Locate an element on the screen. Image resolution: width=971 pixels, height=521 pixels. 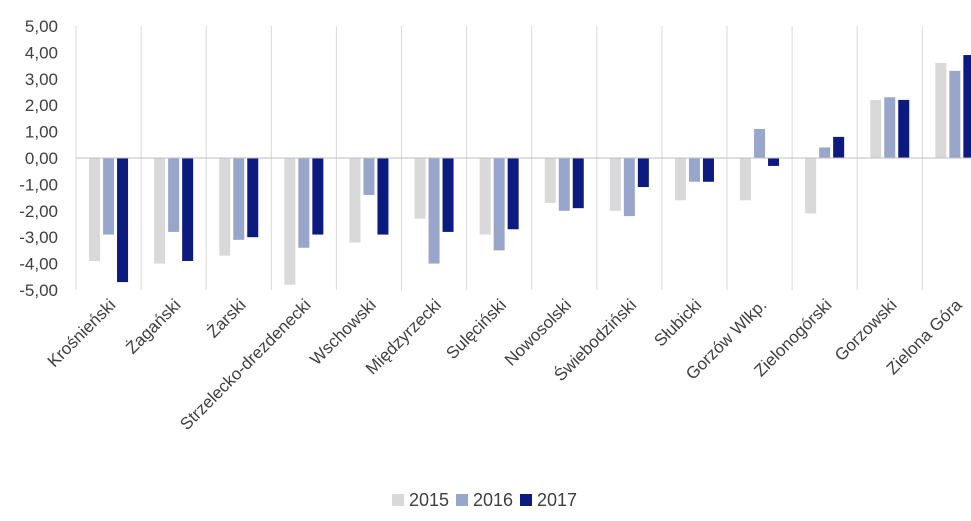
y-tick-label: 4,00 is located at coordinates (41, 52).